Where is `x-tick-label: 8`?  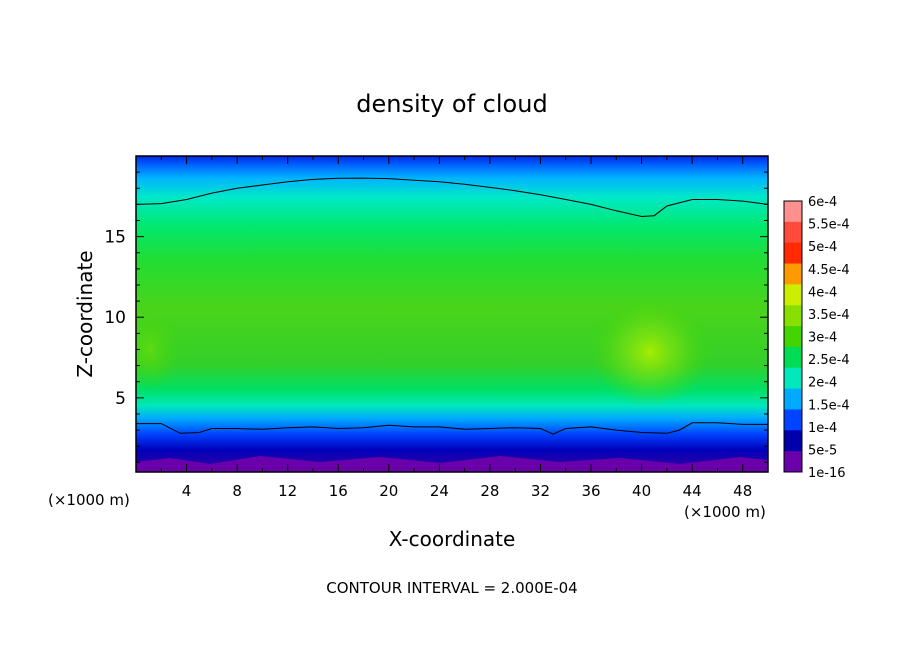
x-tick-label: 8 is located at coordinates (237, 491).